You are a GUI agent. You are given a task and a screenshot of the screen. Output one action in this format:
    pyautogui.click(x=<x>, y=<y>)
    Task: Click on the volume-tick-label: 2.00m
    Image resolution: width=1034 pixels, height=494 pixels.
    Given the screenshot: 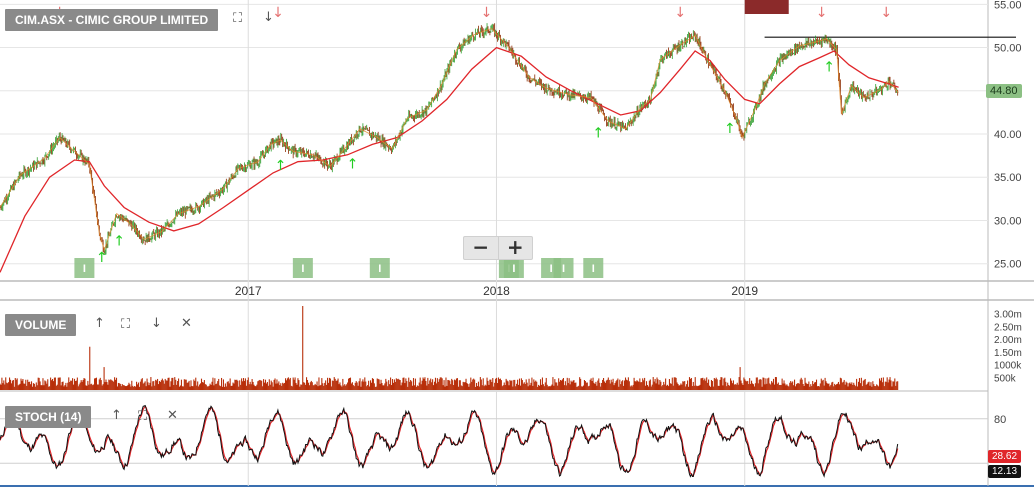 What is the action you would take?
    pyautogui.click(x=1008, y=340)
    